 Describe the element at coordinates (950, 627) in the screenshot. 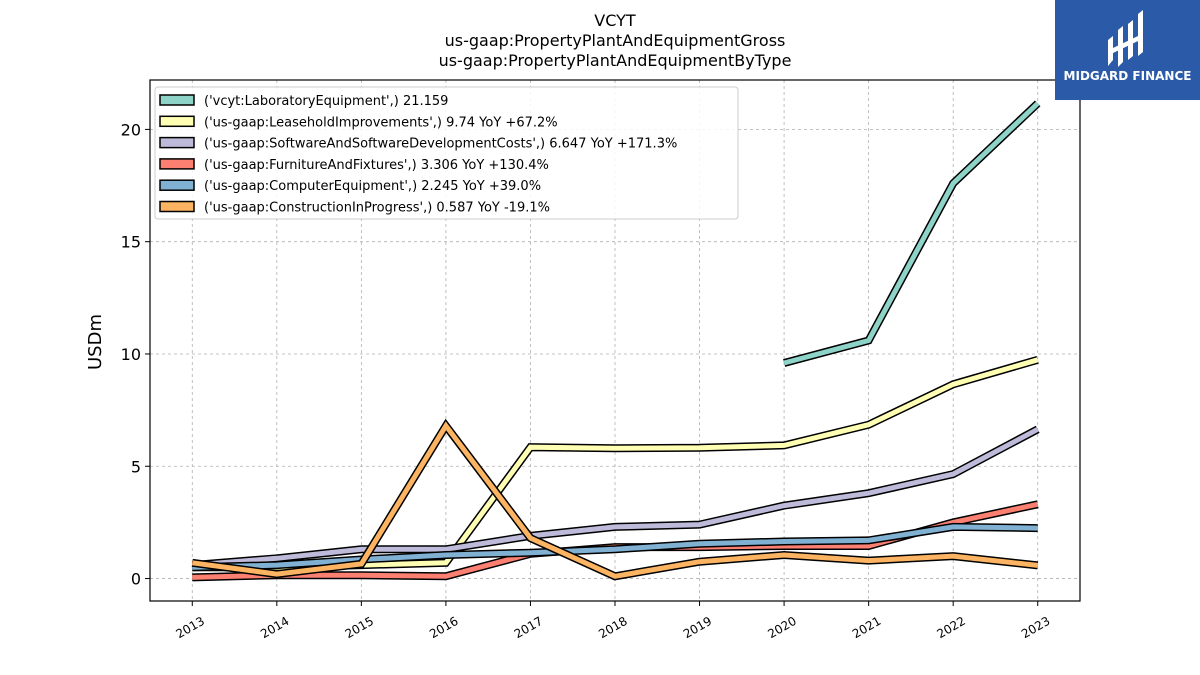

I see `x-tick-label: 2022` at that location.